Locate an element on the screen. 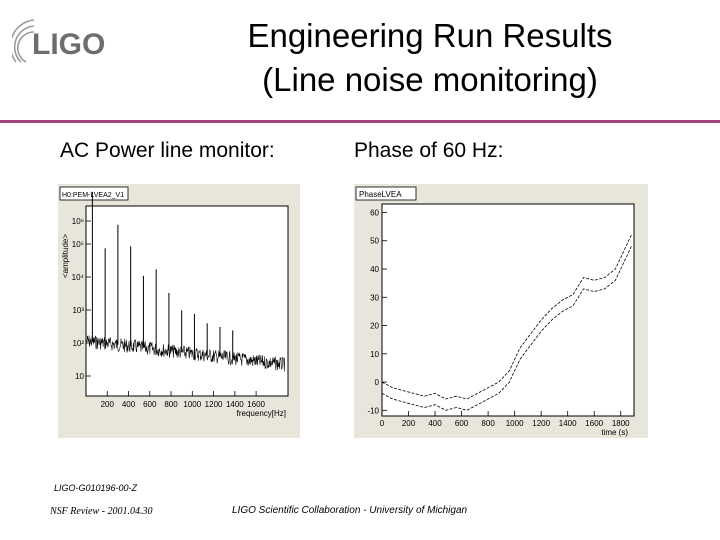  footer-review: NSF Review - 2001.04.30 is located at coordinates (101, 511).